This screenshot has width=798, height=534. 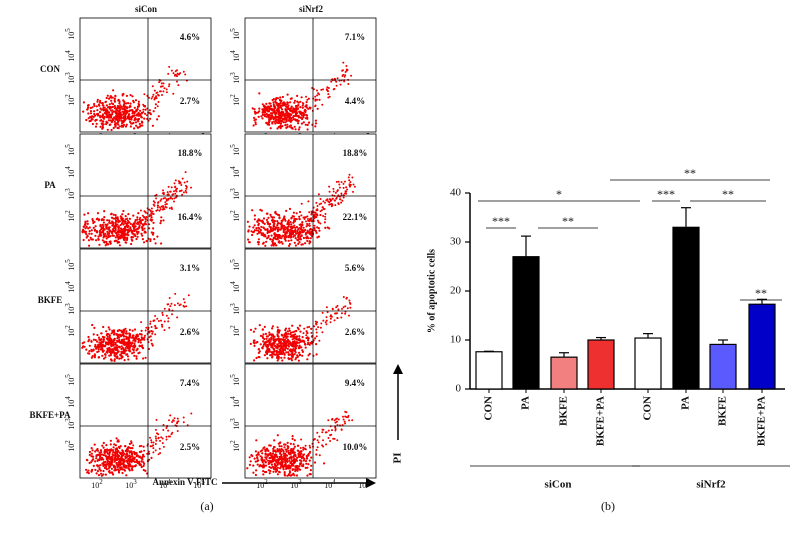 What do you see at coordinates (68, 283) in the screenshot?
I see `y-tick-exponent: 4` at bounding box center [68, 283].